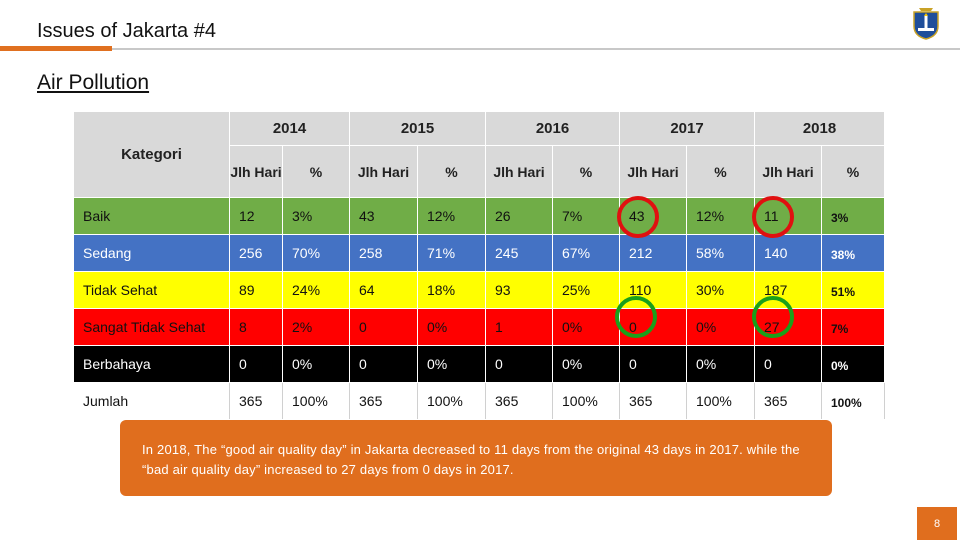  What do you see at coordinates (451, 290) in the screenshot?
I see `percent-cell: 18%` at bounding box center [451, 290].